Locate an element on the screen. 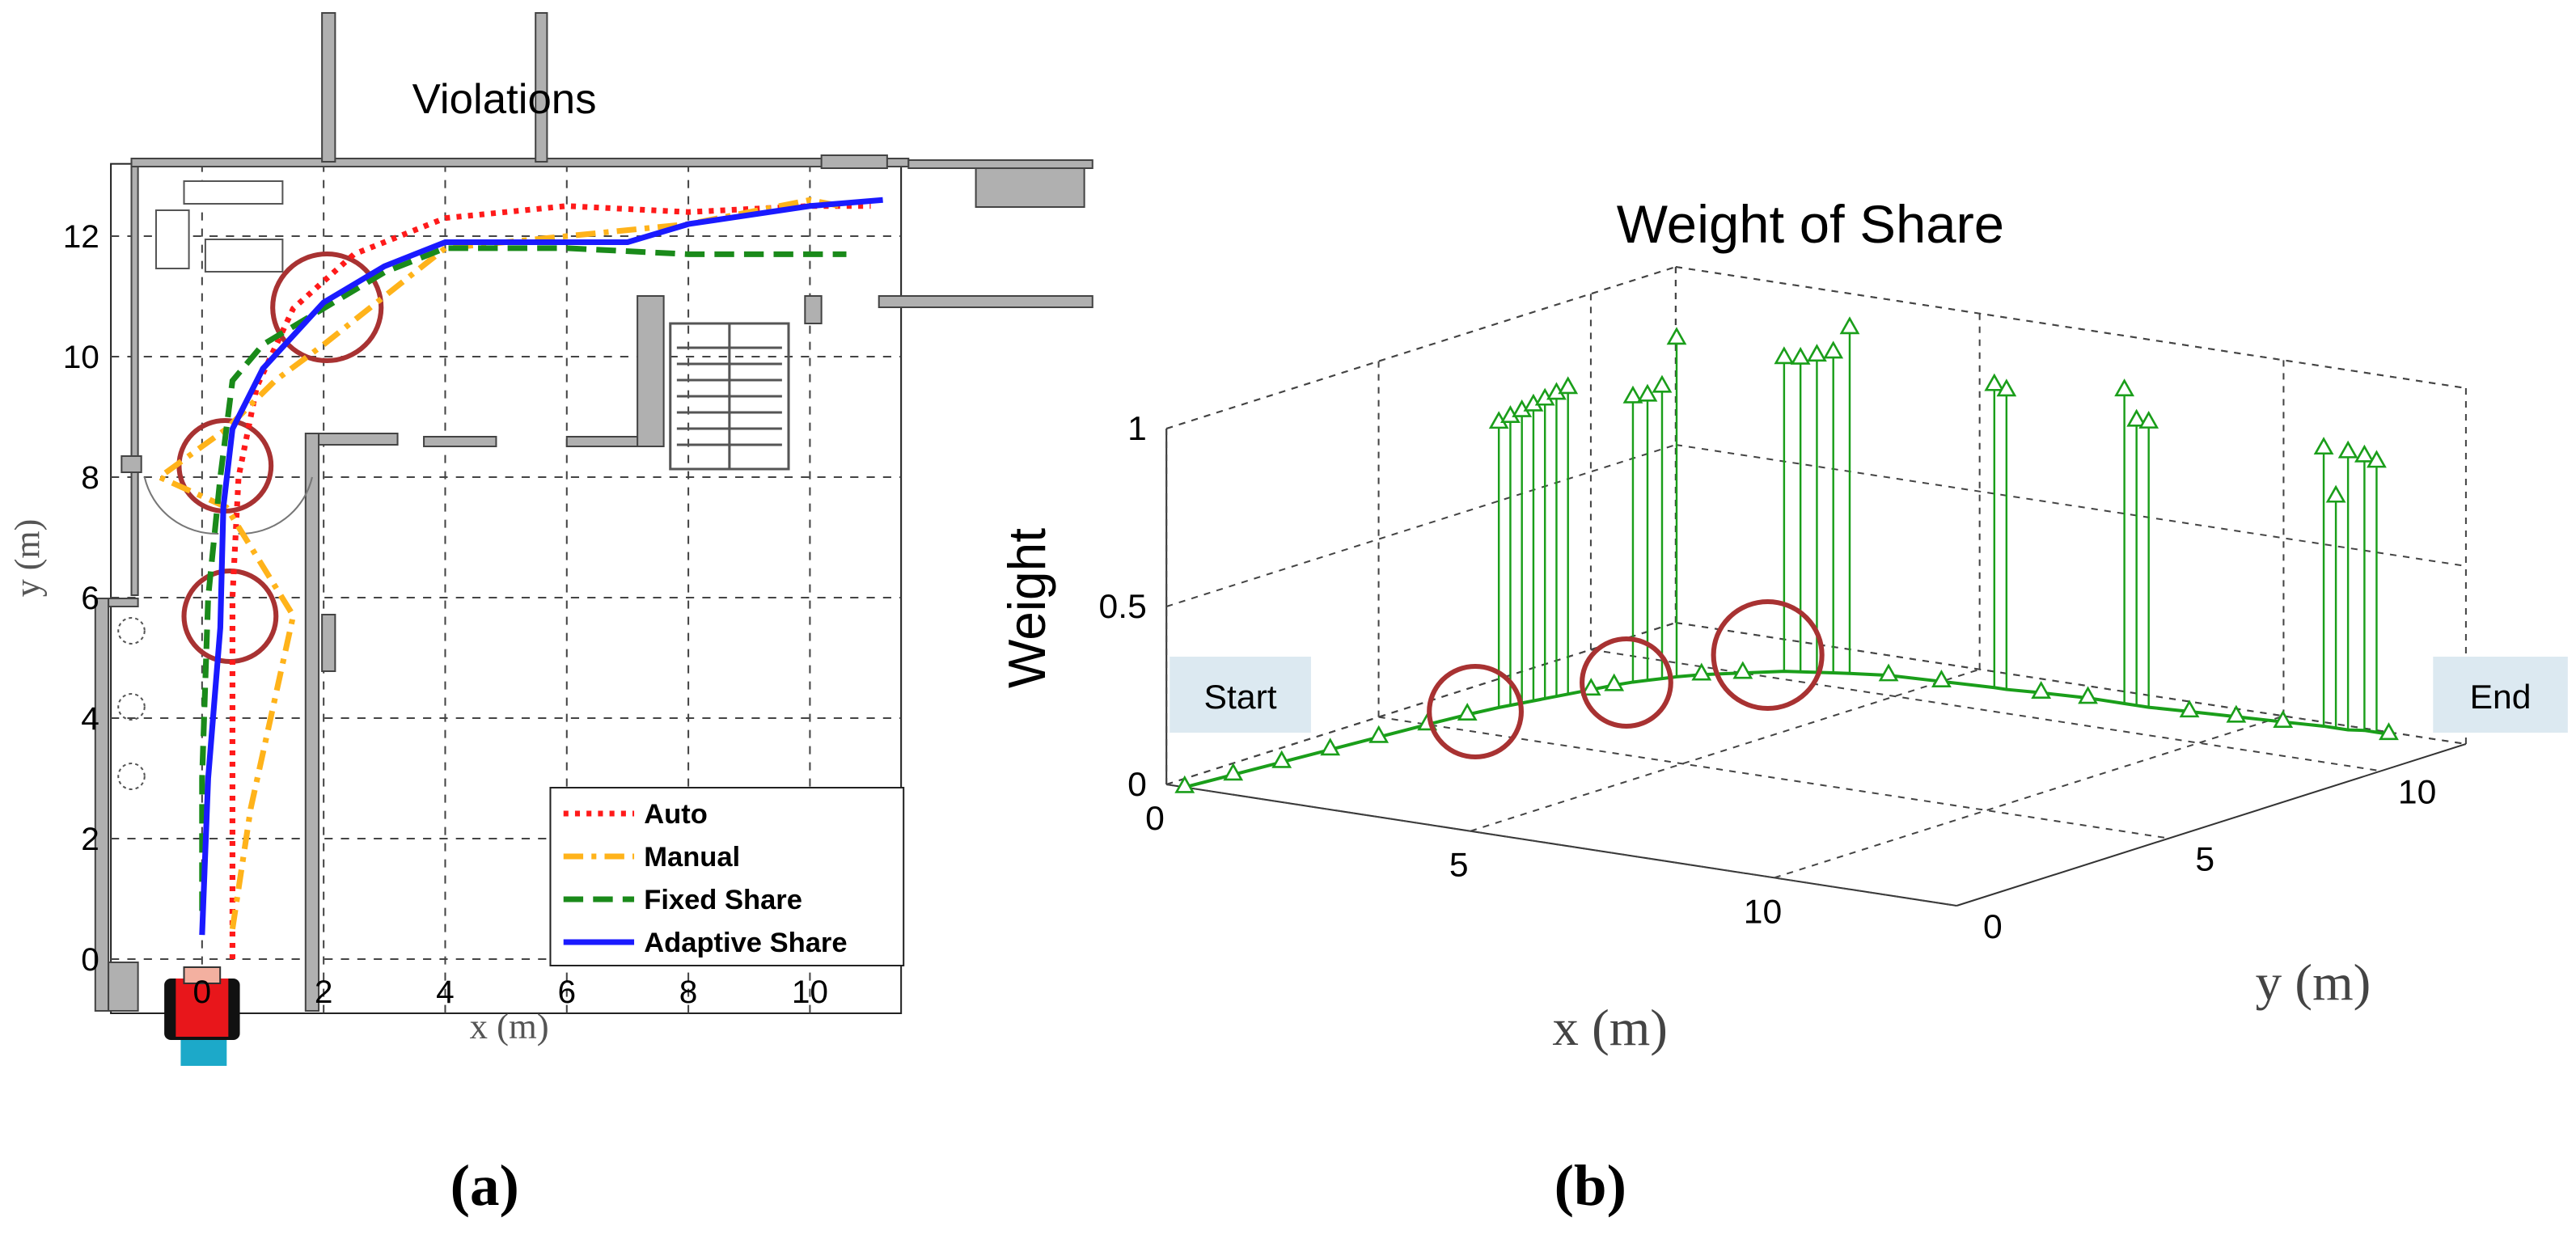 The width and height of the screenshot is (2576, 1247). chart-title: Violations is located at coordinates (504, 99).